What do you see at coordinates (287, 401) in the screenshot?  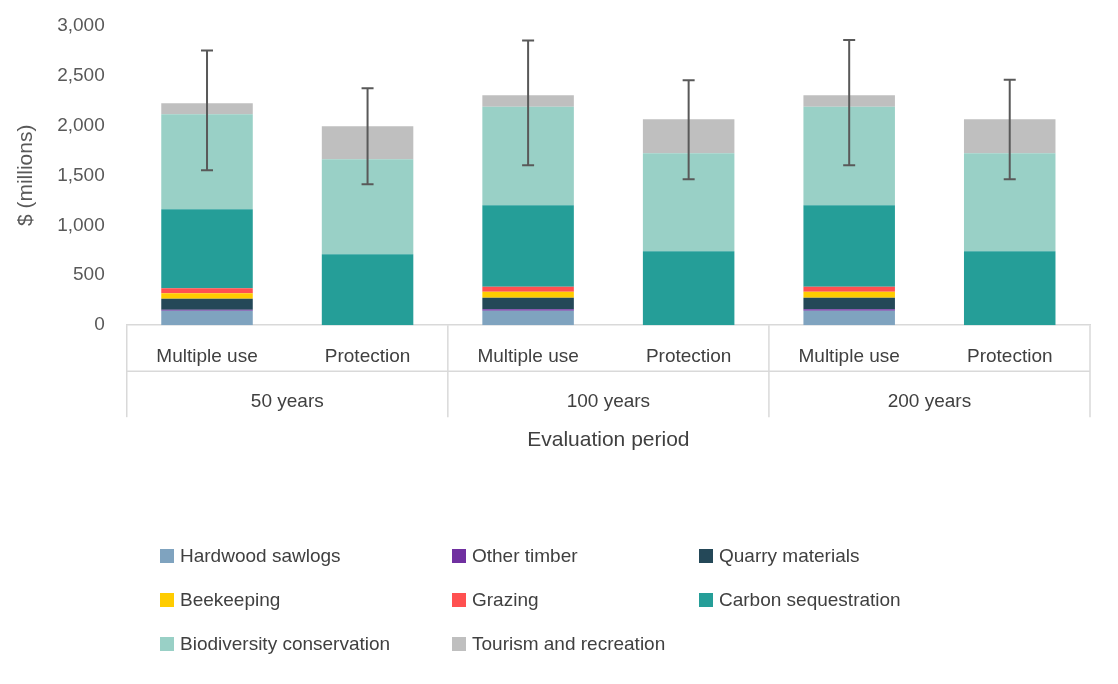 I see `text: 50 years` at bounding box center [287, 401].